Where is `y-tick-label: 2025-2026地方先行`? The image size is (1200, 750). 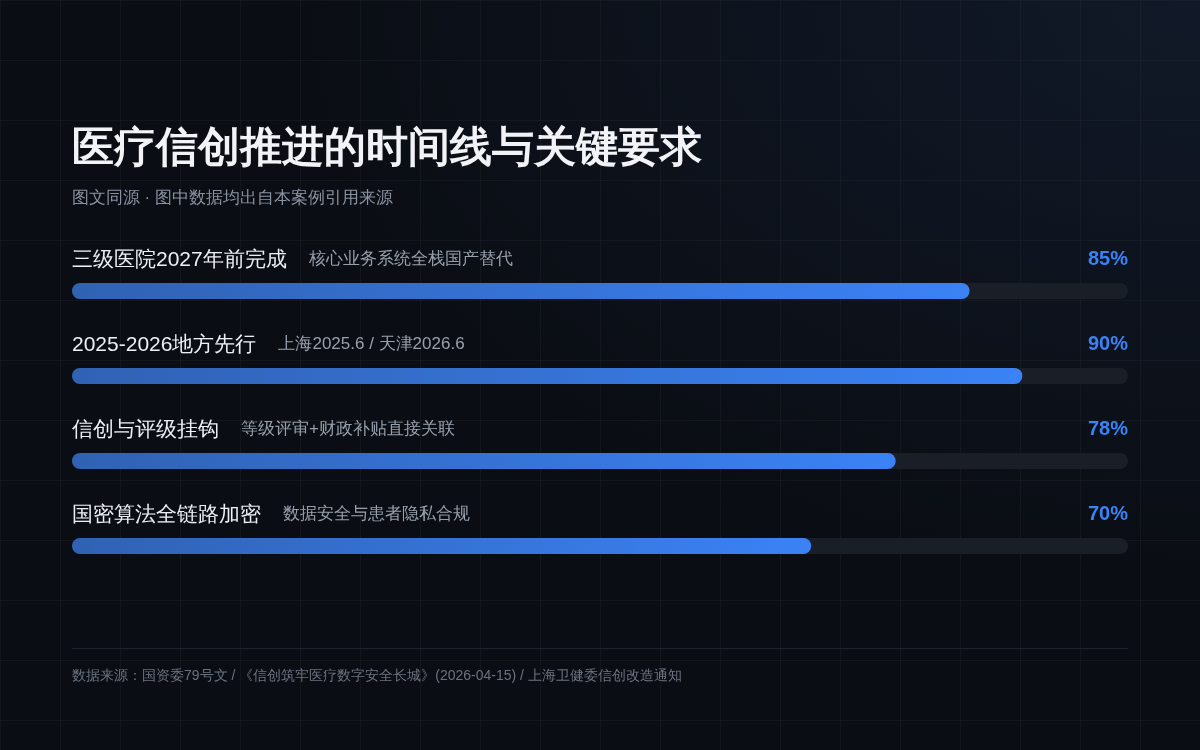 y-tick-label: 2025-2026地方先行 is located at coordinates (164, 343).